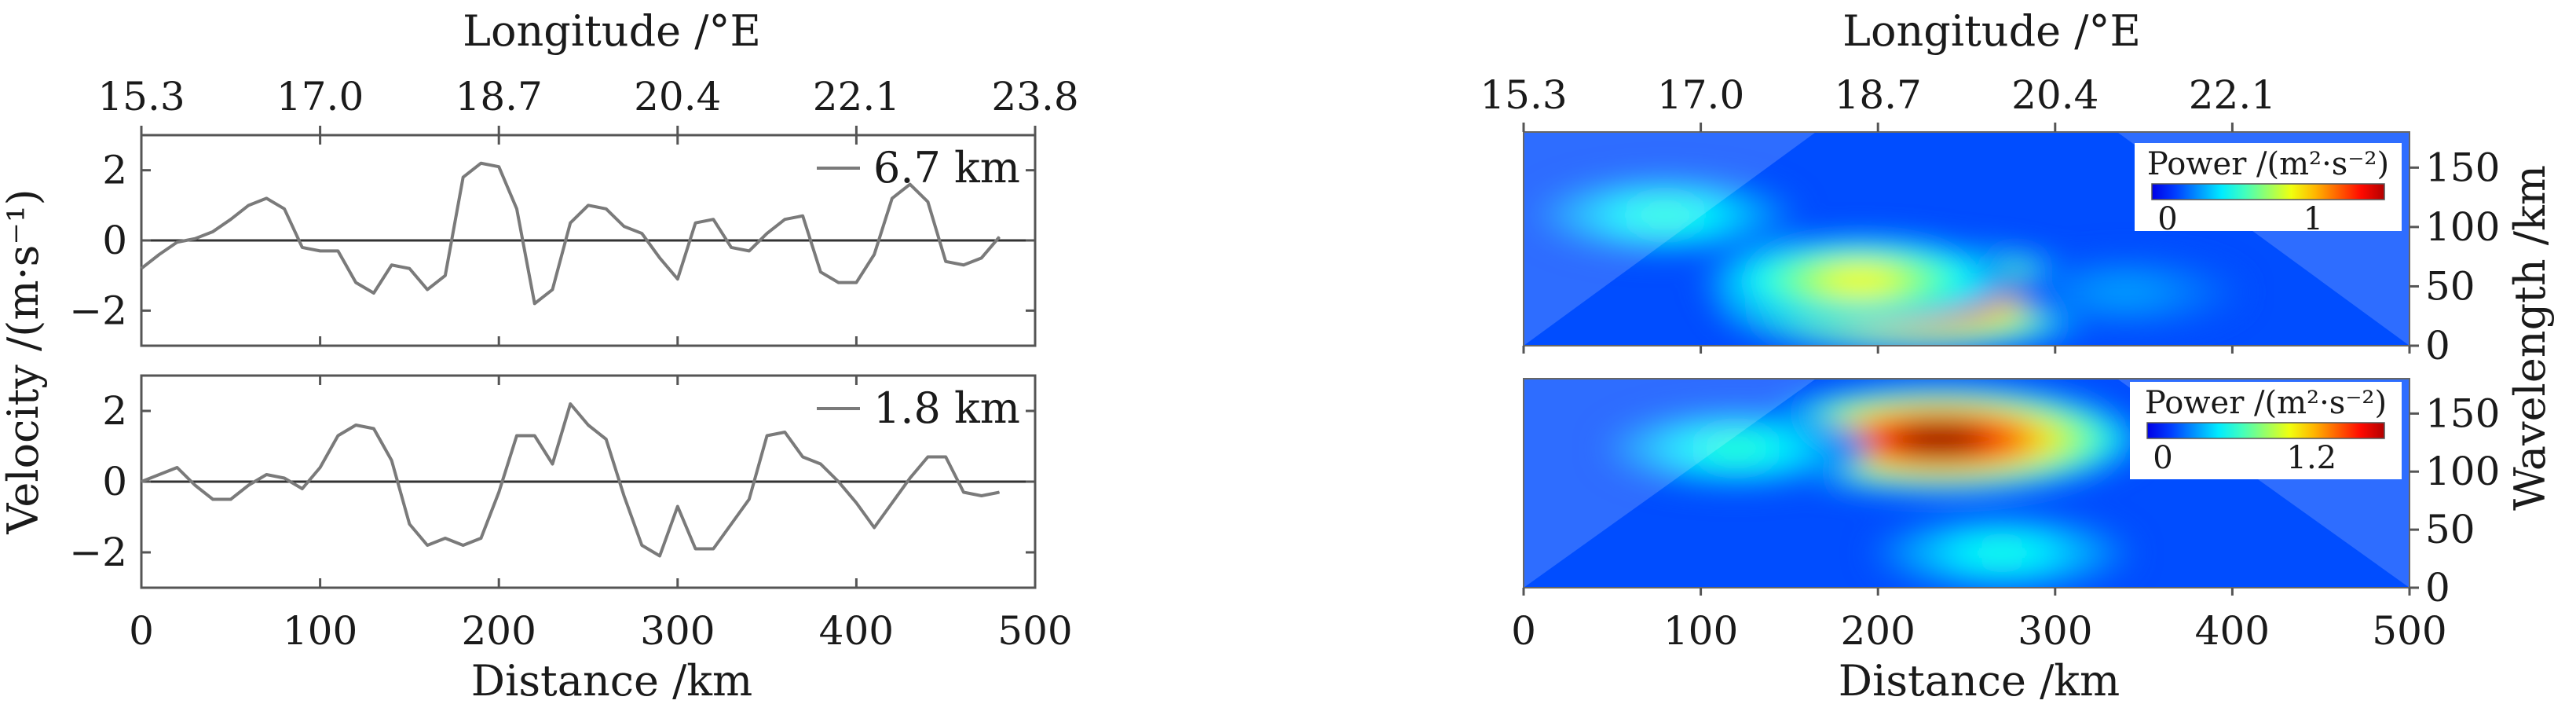  Describe the element at coordinates (553, 240) in the screenshot. I see `line-panel-1: 2 0 −2 6.7 km` at that location.